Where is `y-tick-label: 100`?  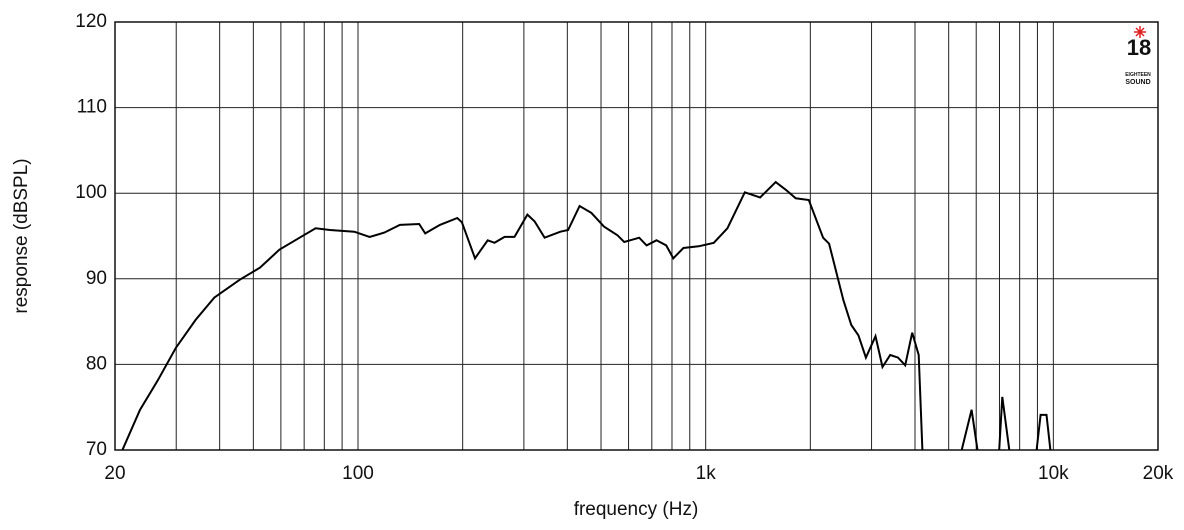 y-tick-label: 100 is located at coordinates (91, 192).